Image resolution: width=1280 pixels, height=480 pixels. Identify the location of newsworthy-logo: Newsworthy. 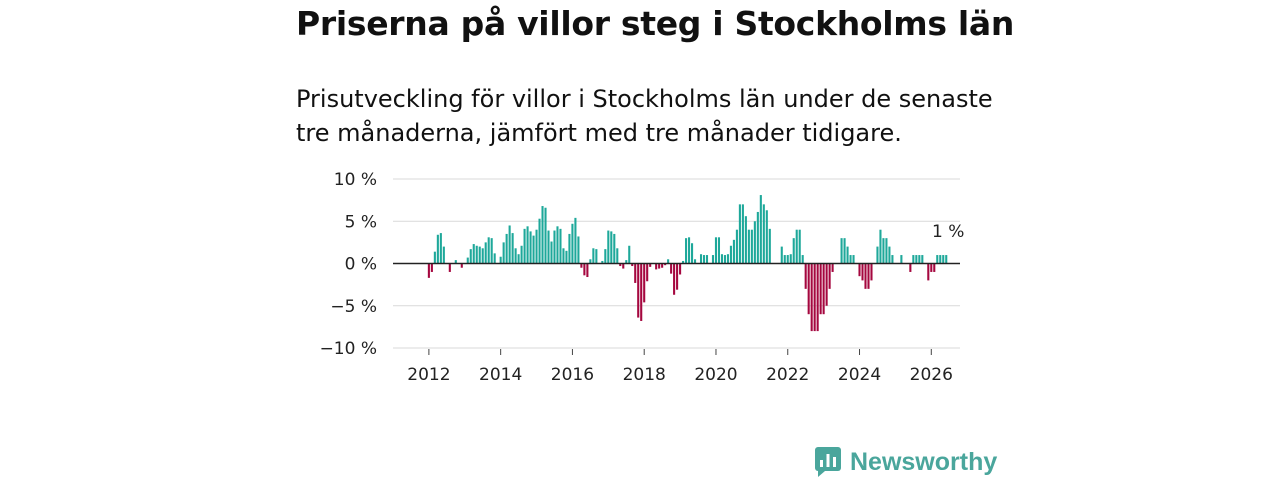
(905, 462).